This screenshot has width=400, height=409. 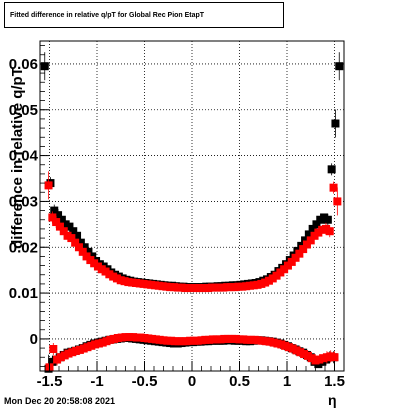 What do you see at coordinates (23, 64) in the screenshot?
I see `y-tick-label: 0.06` at bounding box center [23, 64].